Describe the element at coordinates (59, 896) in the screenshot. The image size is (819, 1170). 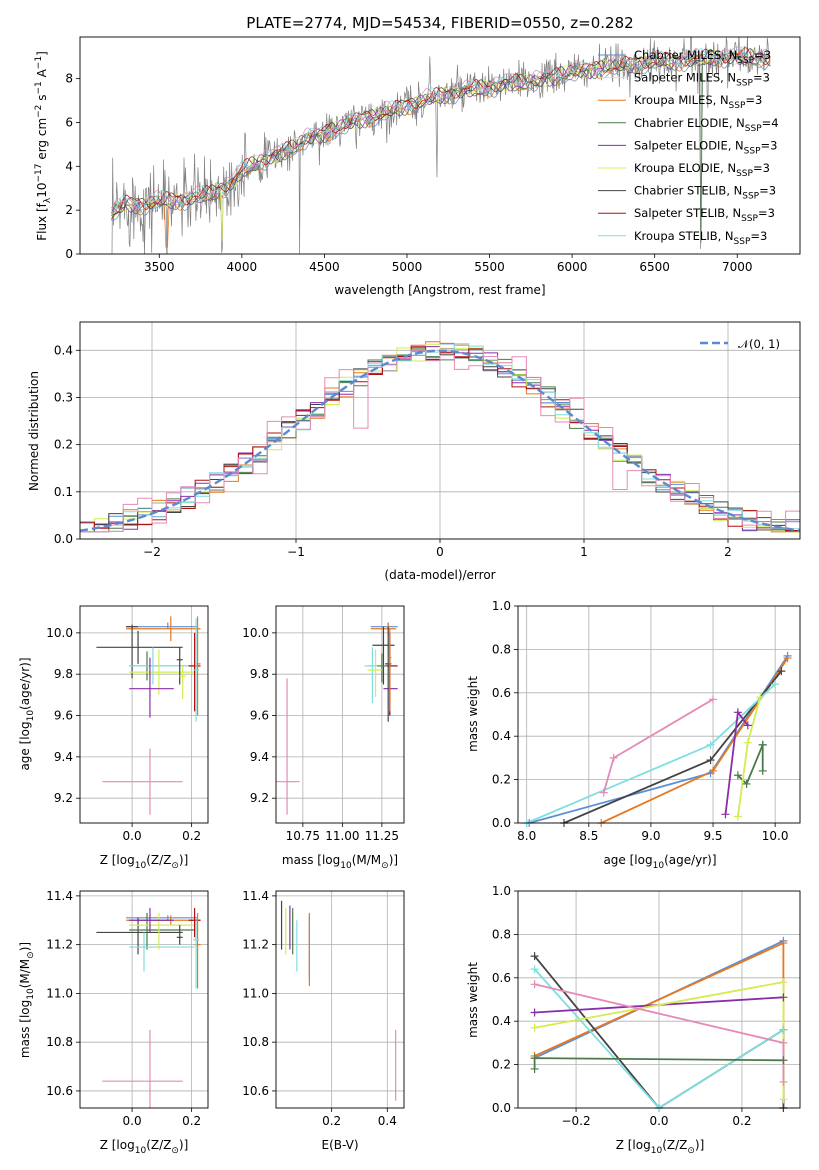
I see `mass-Z-ytick-label: 11.4` at that location.